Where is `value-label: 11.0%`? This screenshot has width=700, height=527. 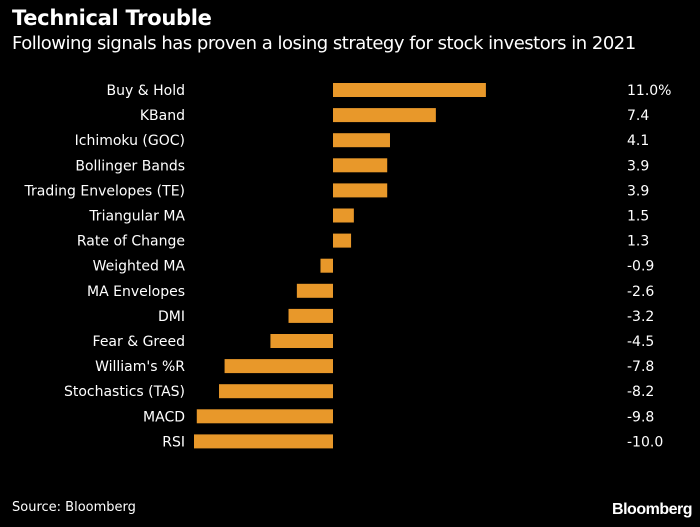 value-label: 11.0% is located at coordinates (649, 91).